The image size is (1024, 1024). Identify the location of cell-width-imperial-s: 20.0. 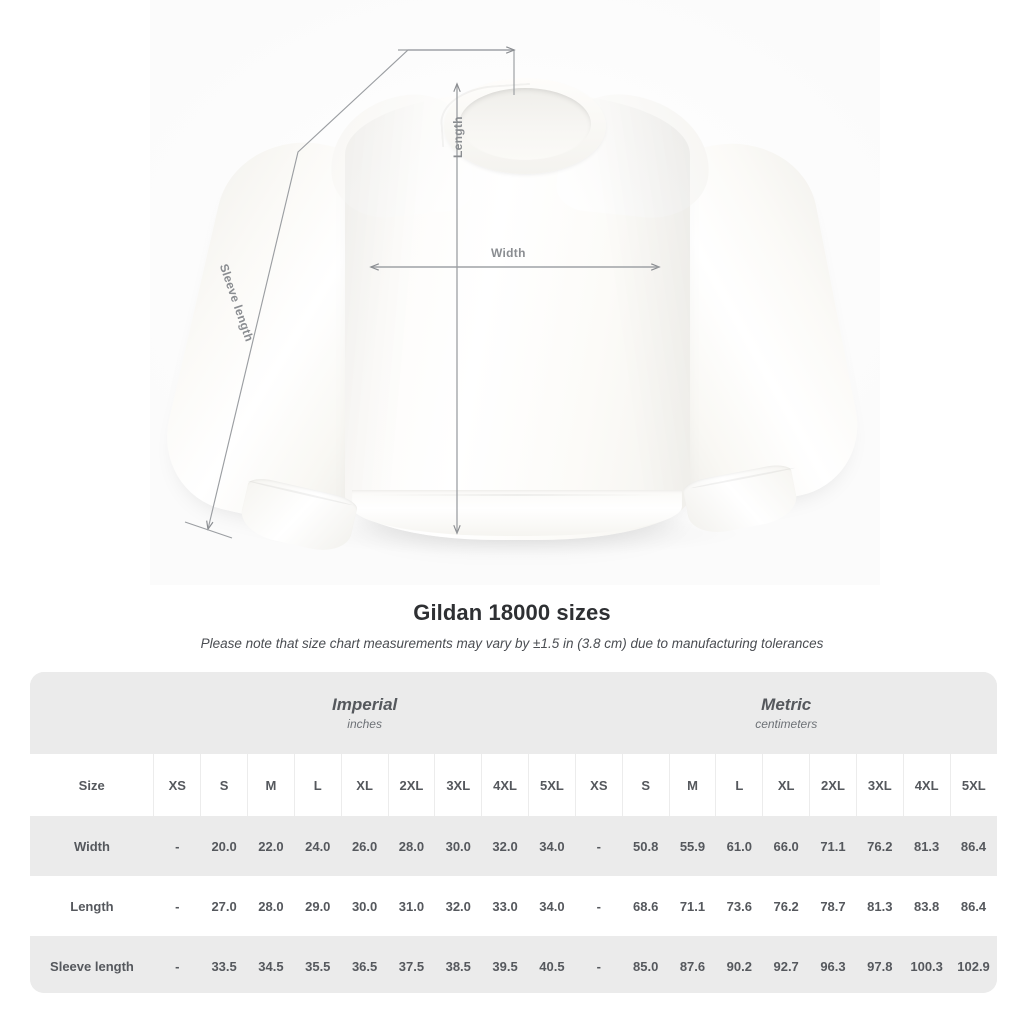
(224, 846).